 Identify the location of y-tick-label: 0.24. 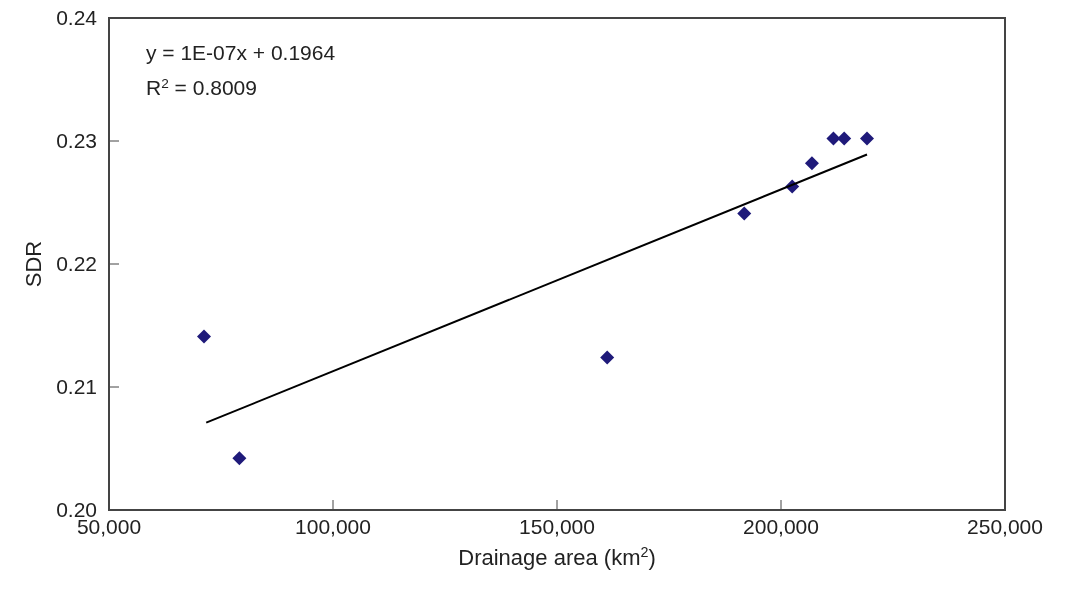
(77, 17).